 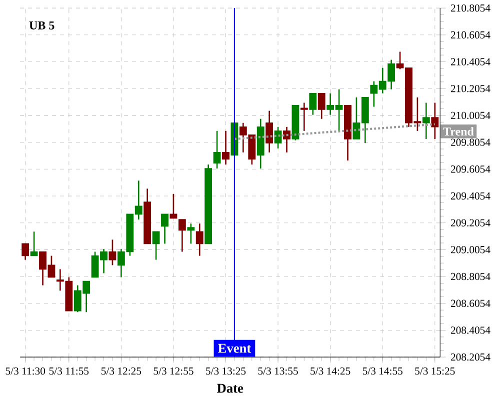 What do you see at coordinates (470, 303) in the screenshot?
I see `y-tick-label: 208.6054` at bounding box center [470, 303].